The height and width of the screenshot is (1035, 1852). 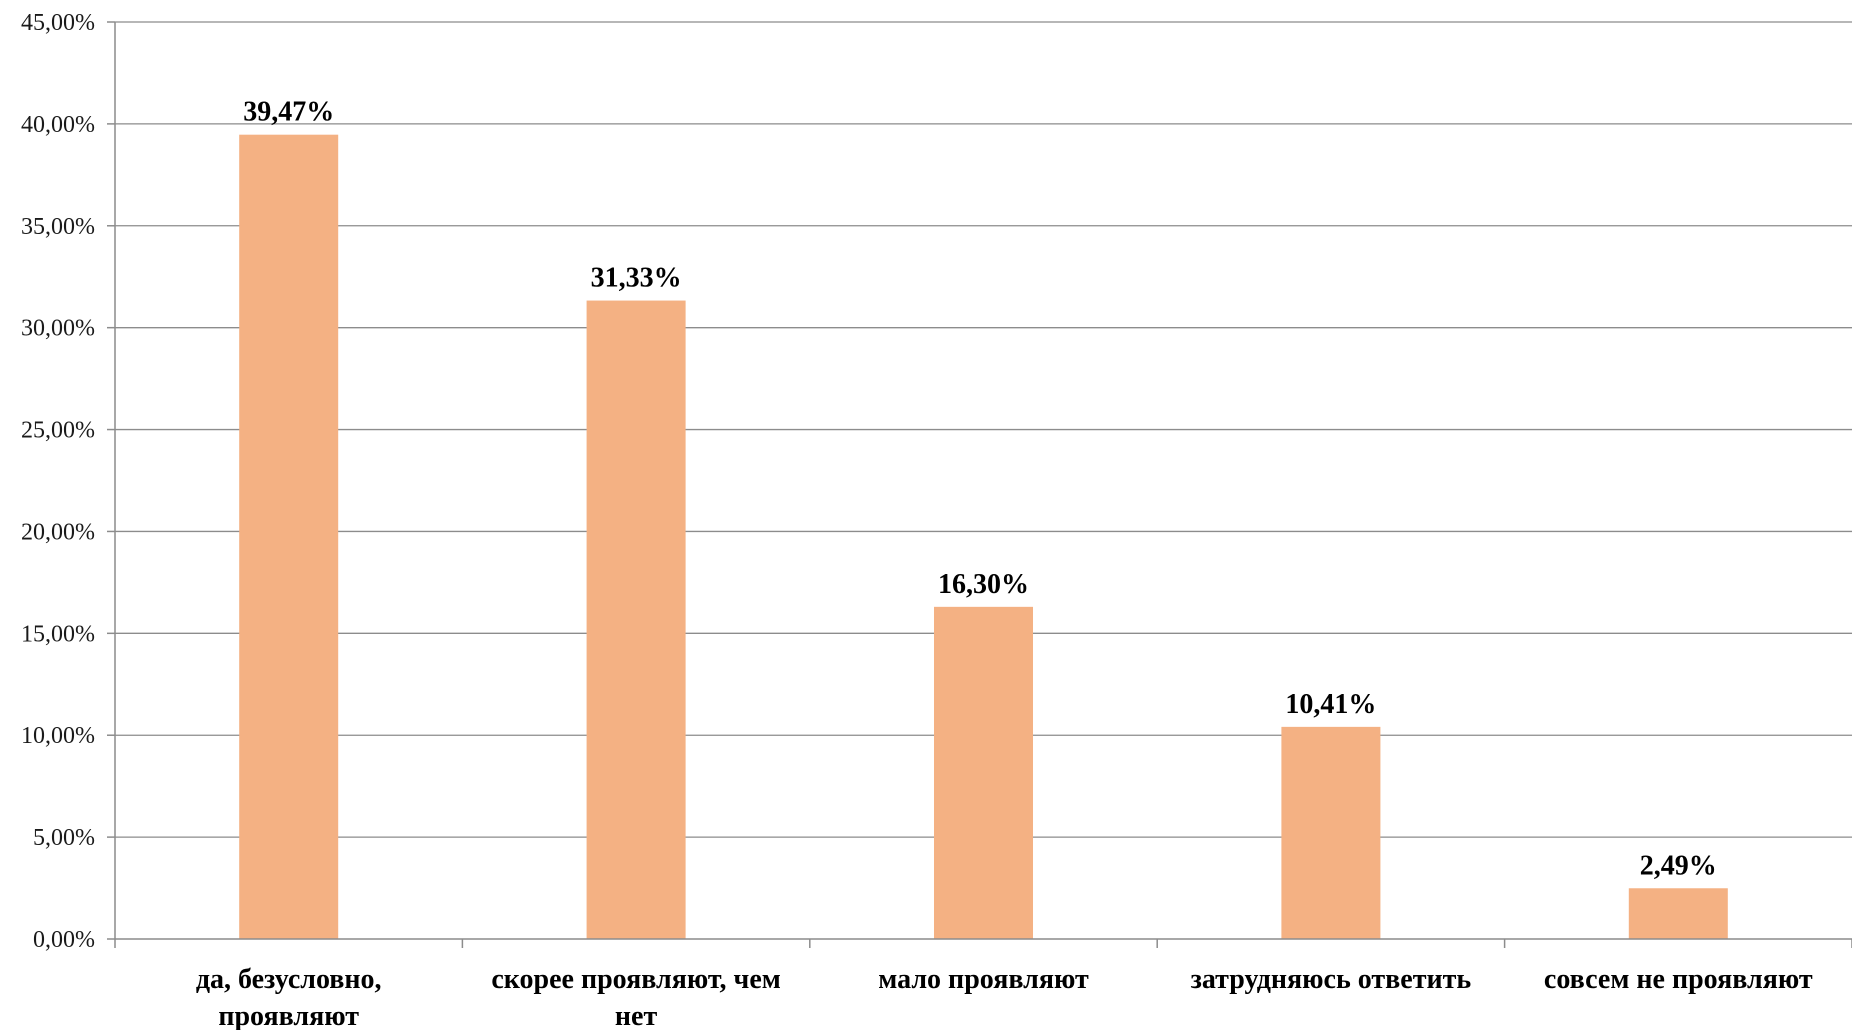 I want to click on y-tick-label: 40,00%, so click(x=58, y=125).